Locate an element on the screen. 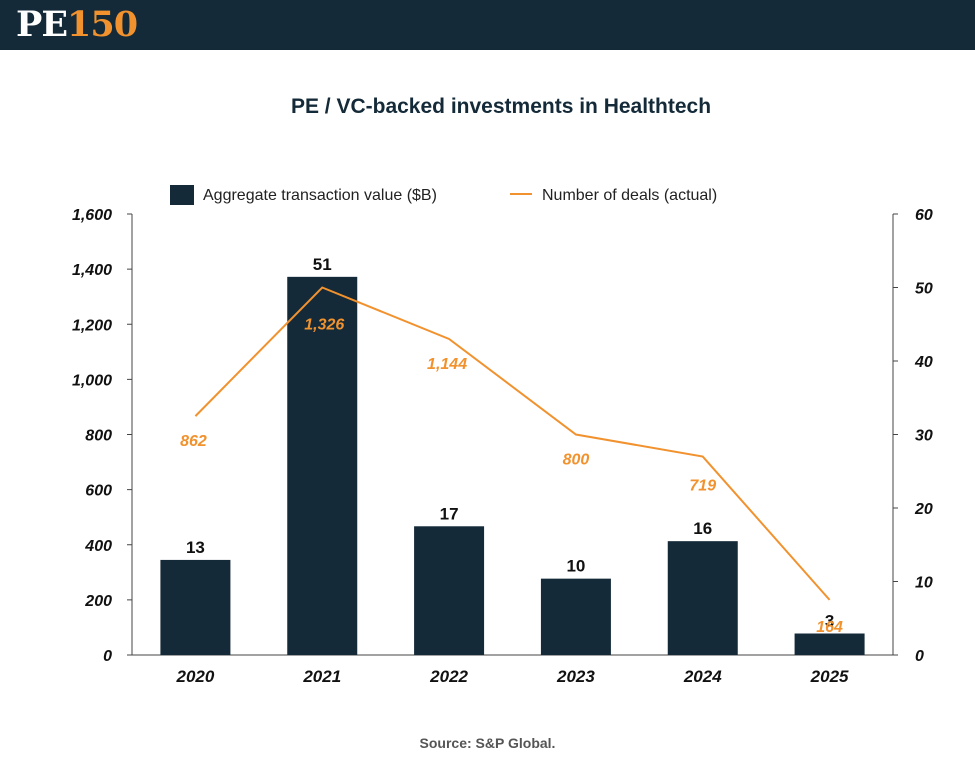 This screenshot has height=757, width=975. left-axis-tick-label: 1,400 is located at coordinates (92, 270).